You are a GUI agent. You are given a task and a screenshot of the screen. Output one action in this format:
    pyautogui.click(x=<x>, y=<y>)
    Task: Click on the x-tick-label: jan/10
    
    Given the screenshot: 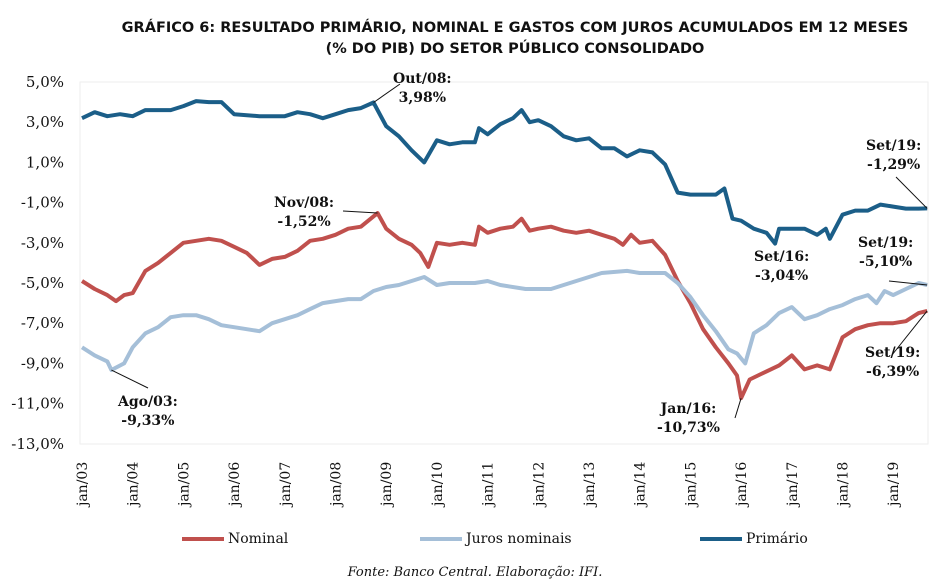 What is the action you would take?
    pyautogui.click(x=438, y=485)
    